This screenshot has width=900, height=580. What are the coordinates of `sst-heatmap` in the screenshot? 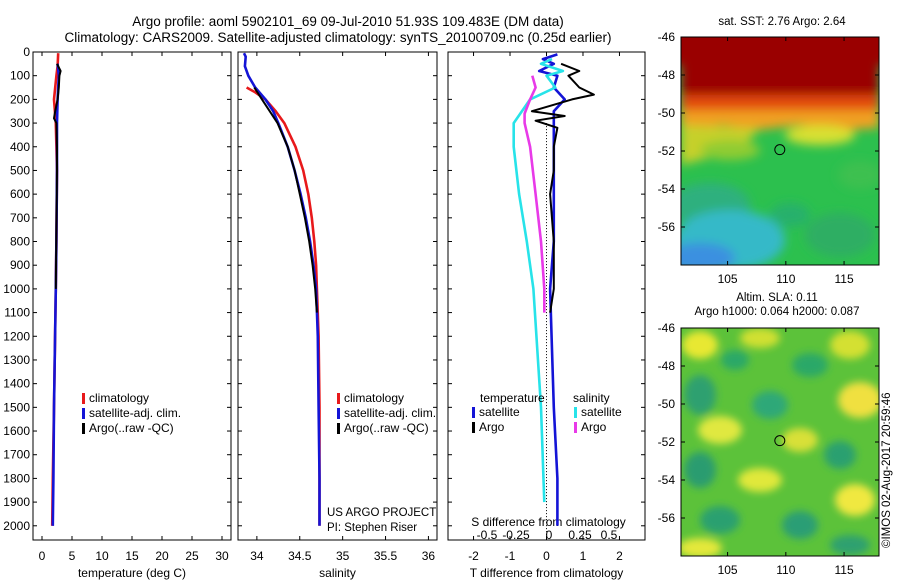 It's located at (780, 151).